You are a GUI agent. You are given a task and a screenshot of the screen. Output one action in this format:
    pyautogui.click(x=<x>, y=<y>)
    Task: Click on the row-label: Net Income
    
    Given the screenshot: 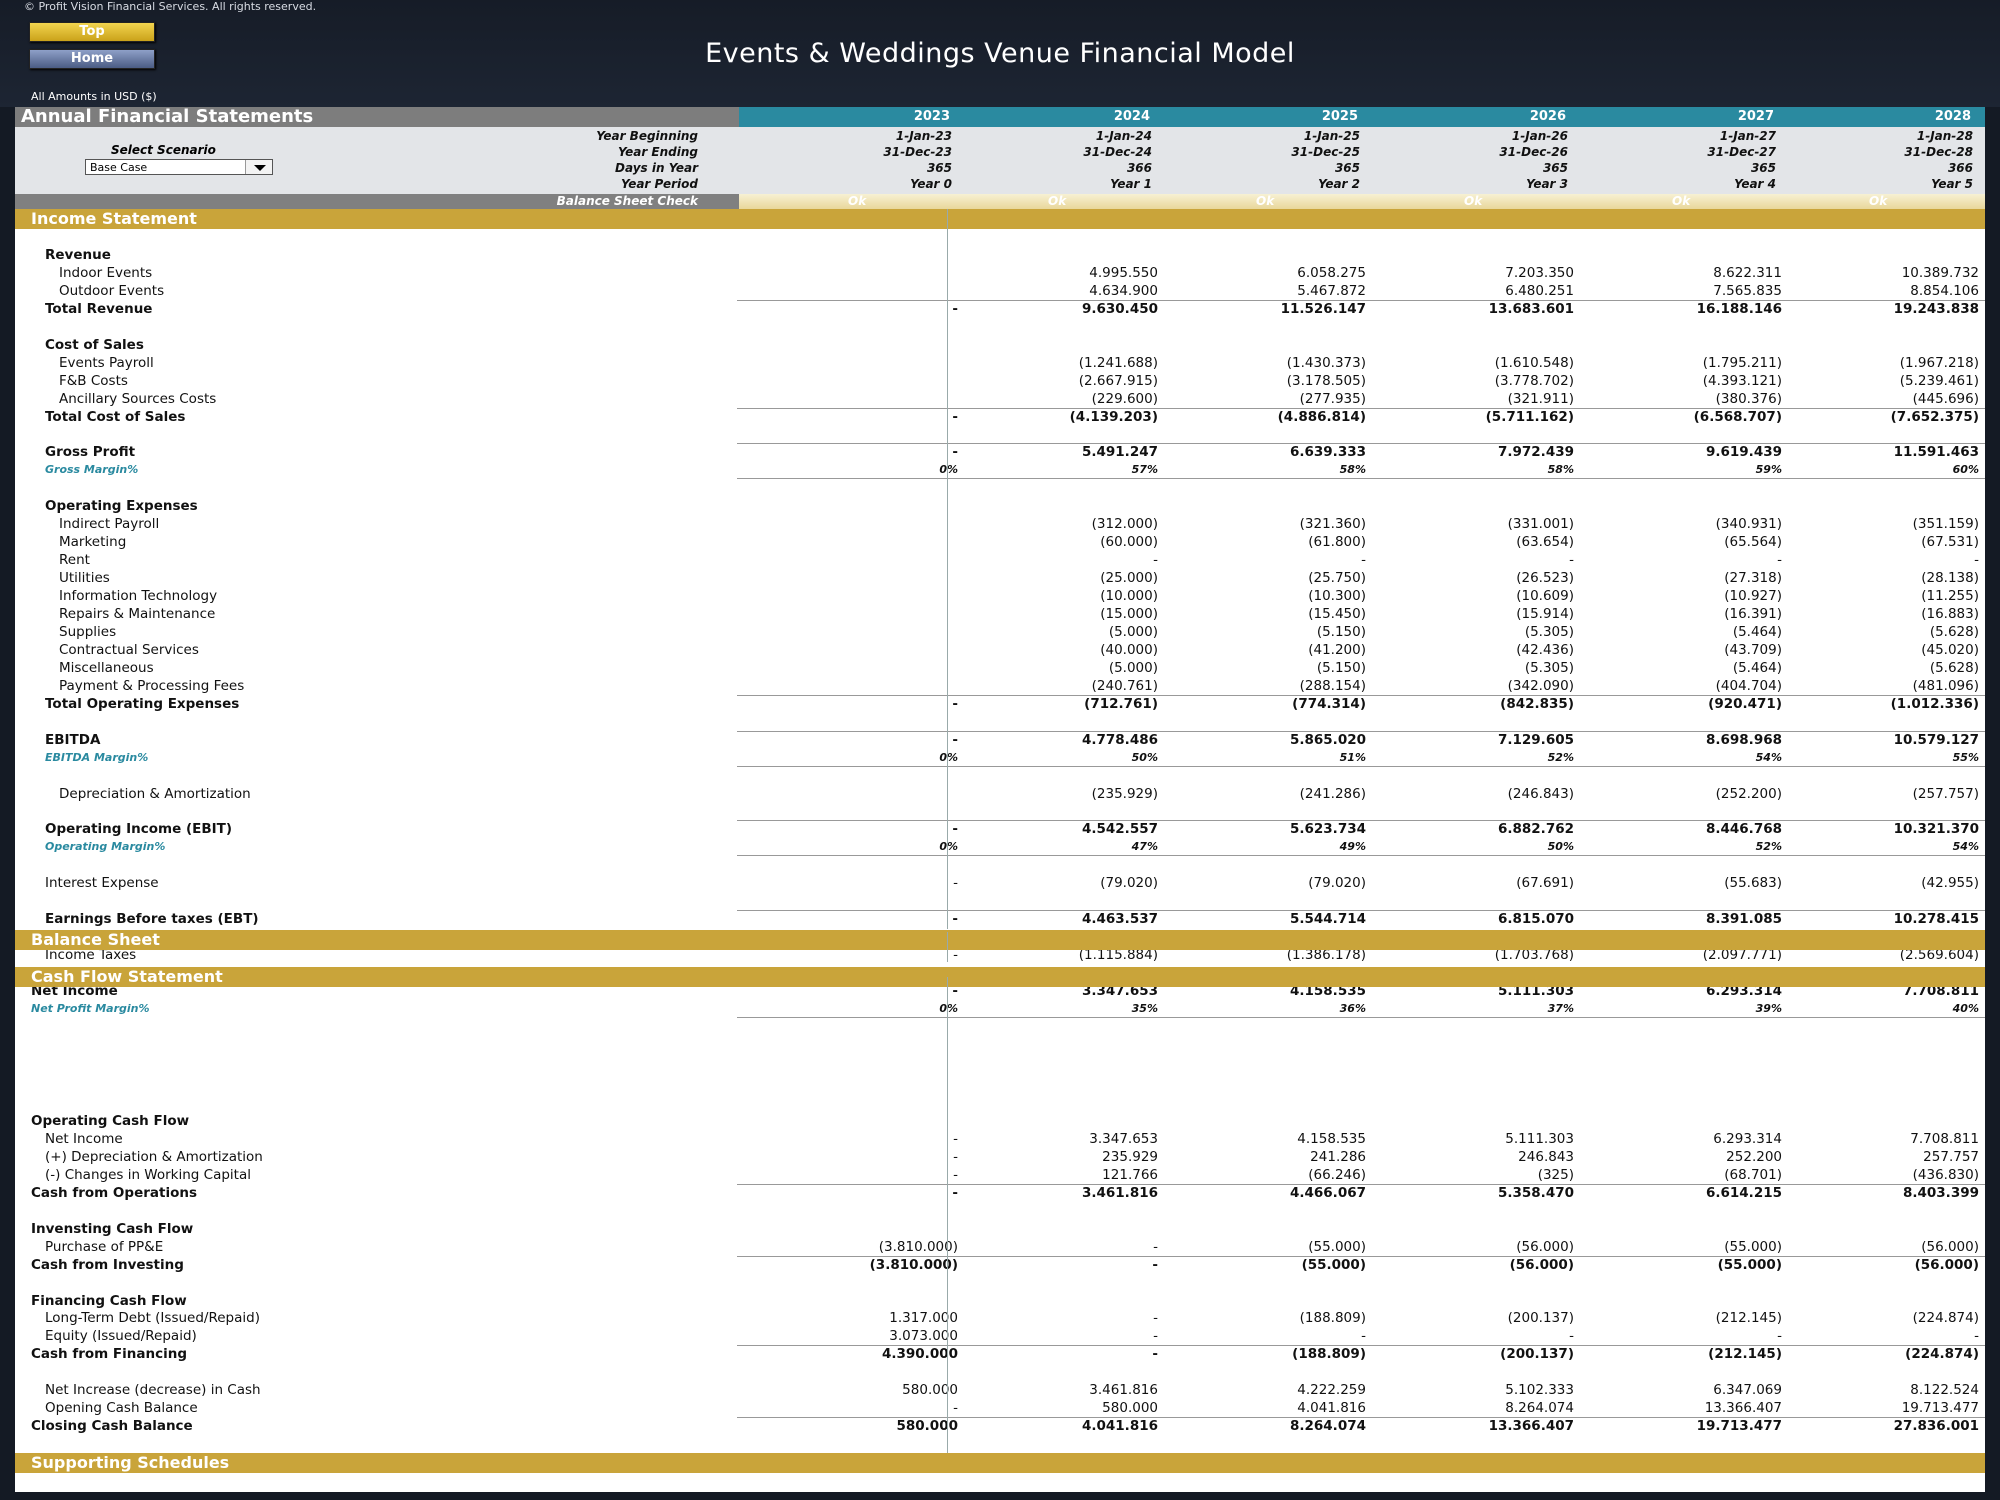 What is the action you would take?
    pyautogui.click(x=84, y=1138)
    